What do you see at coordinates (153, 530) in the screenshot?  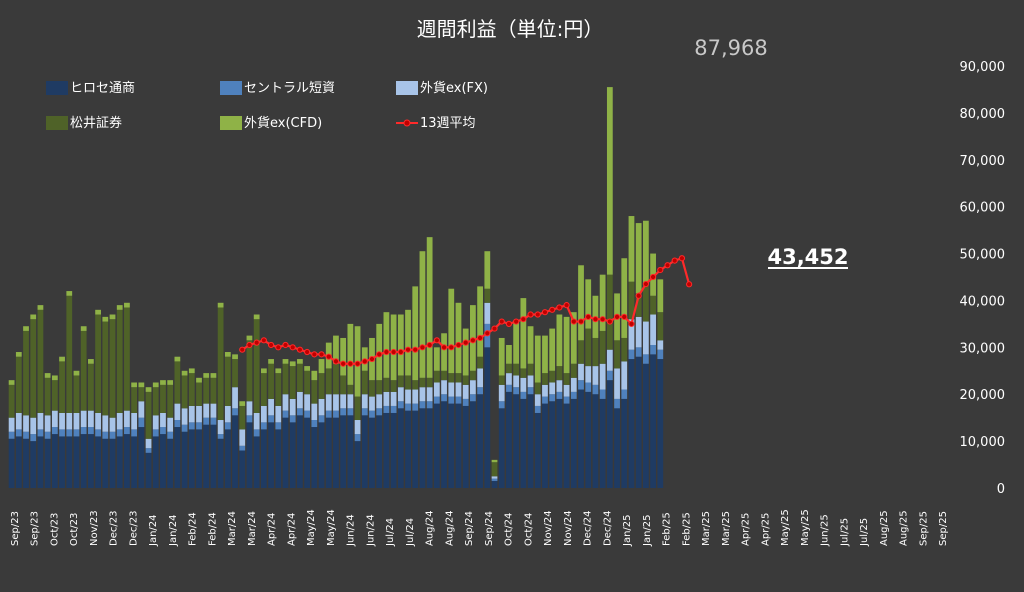 I see `x-tick-label-8: Jan/24` at bounding box center [153, 530].